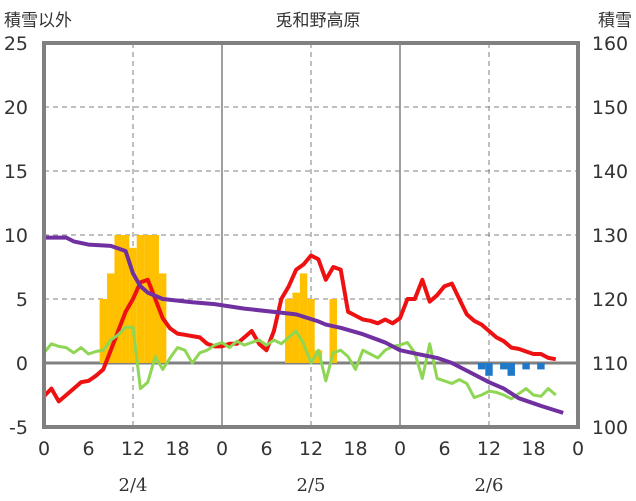  What do you see at coordinates (610, 44) in the screenshot?
I see `right-tick-label: 160` at bounding box center [610, 44].